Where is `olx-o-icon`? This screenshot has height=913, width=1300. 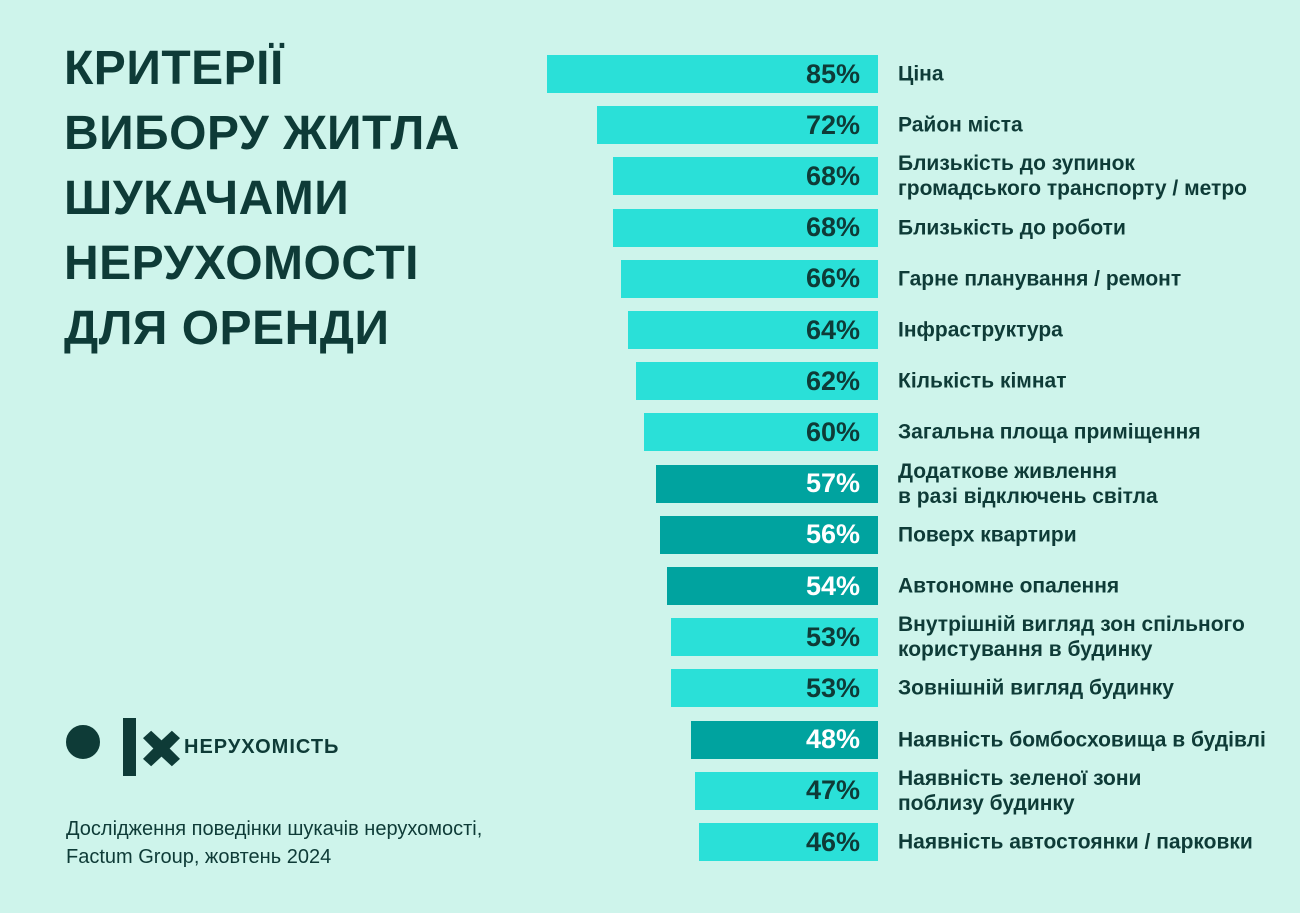
olx-o-icon is located at coordinates (83, 742).